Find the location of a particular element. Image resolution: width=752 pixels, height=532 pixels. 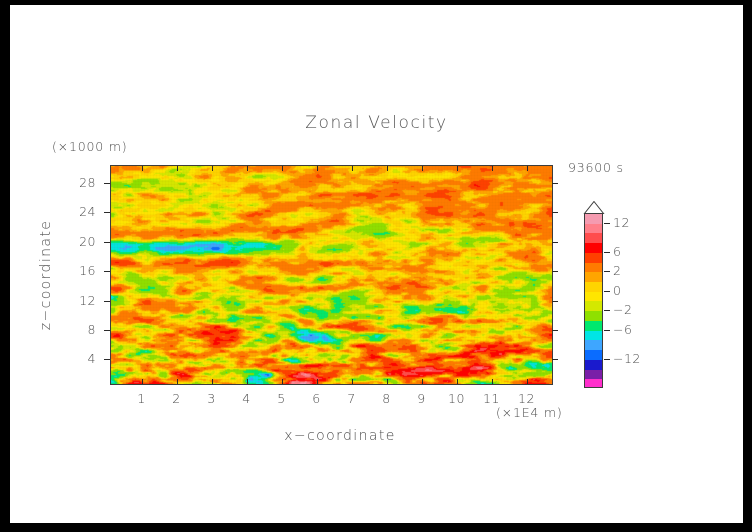

x-axis-tick-label: 11 is located at coordinates (491, 398).